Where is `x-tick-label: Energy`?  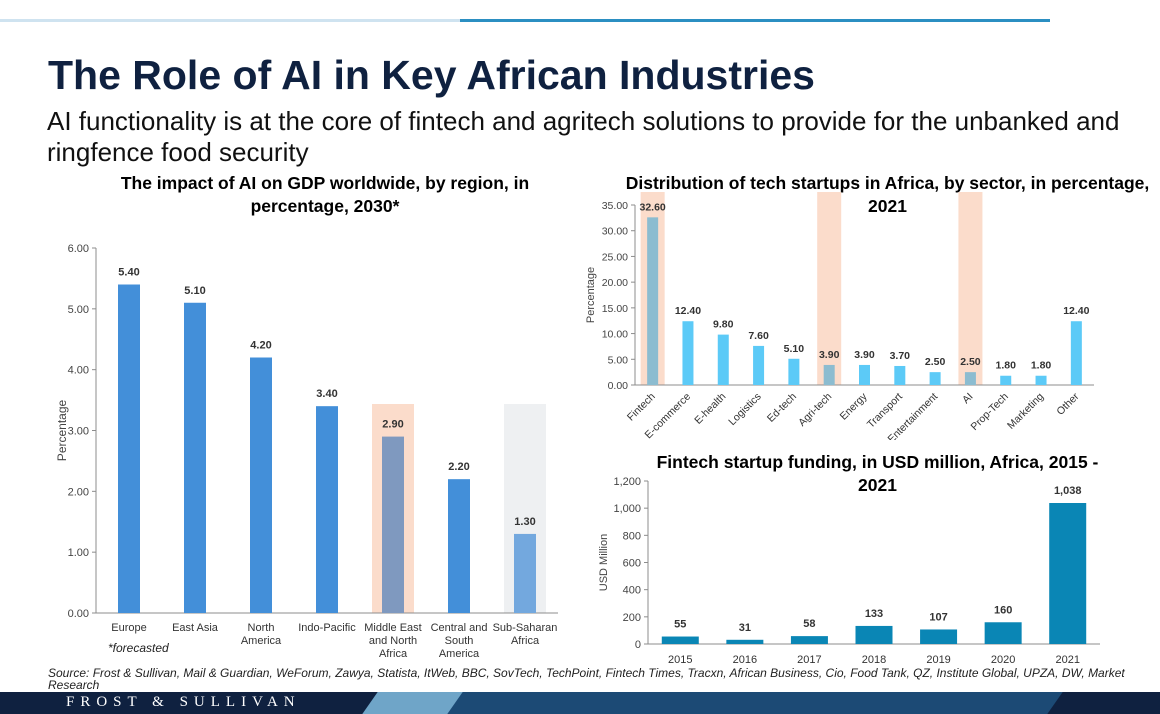 x-tick-label: Energy is located at coordinates (854, 406).